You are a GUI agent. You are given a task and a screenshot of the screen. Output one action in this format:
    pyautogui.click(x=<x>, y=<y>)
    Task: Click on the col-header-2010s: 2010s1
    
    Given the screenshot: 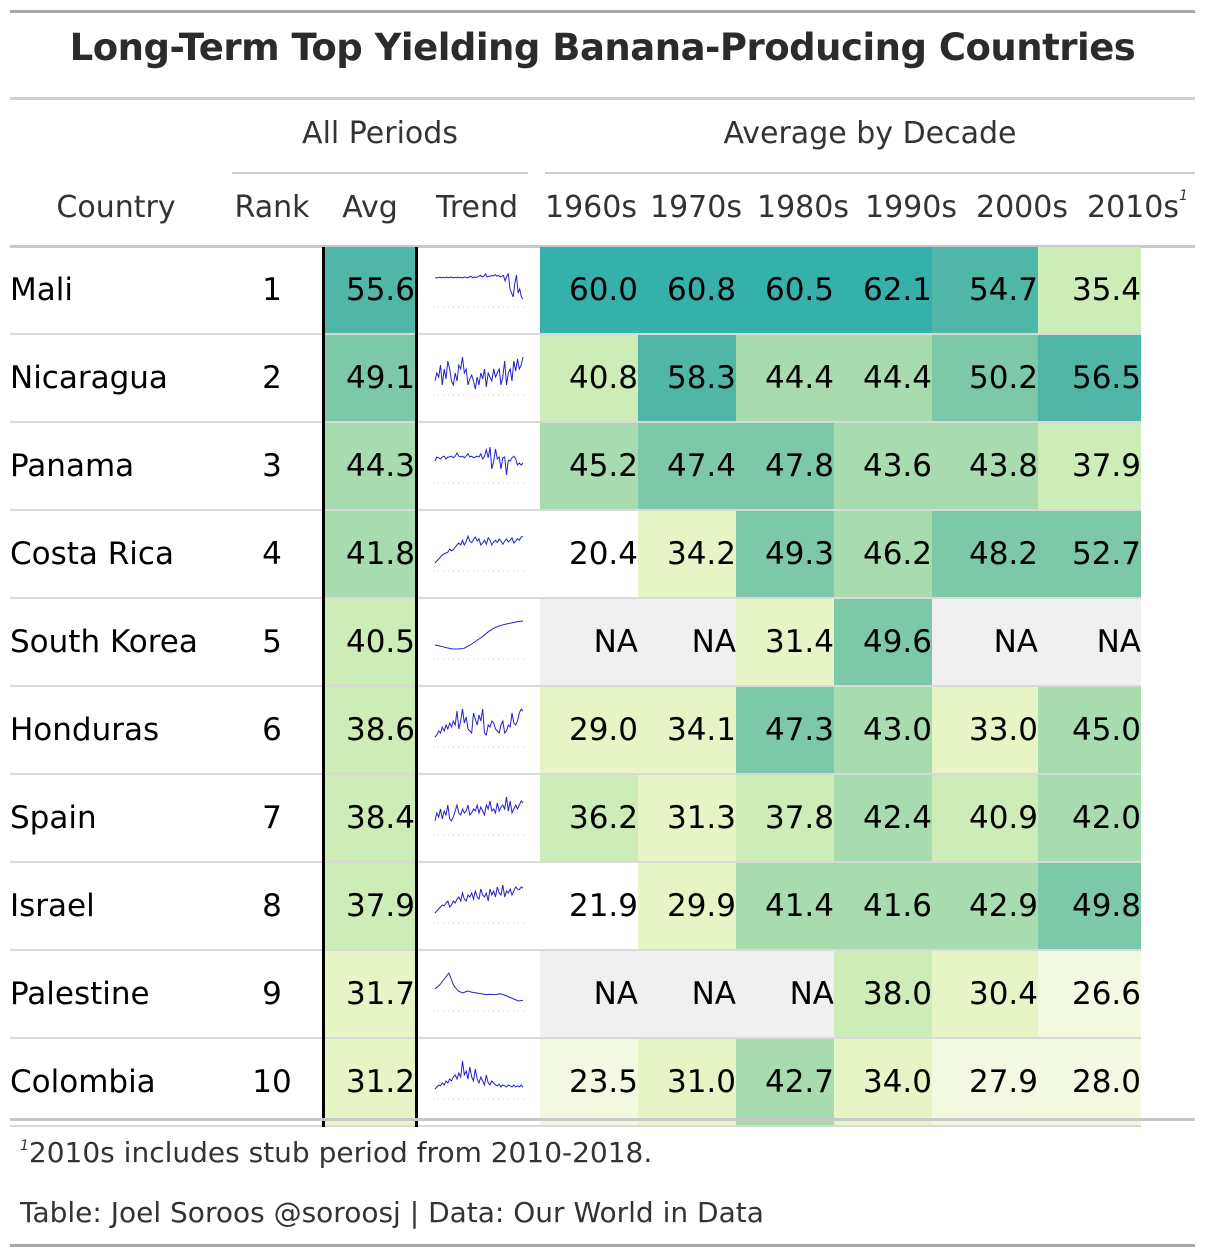 What is the action you would take?
    pyautogui.click(x=1137, y=206)
    